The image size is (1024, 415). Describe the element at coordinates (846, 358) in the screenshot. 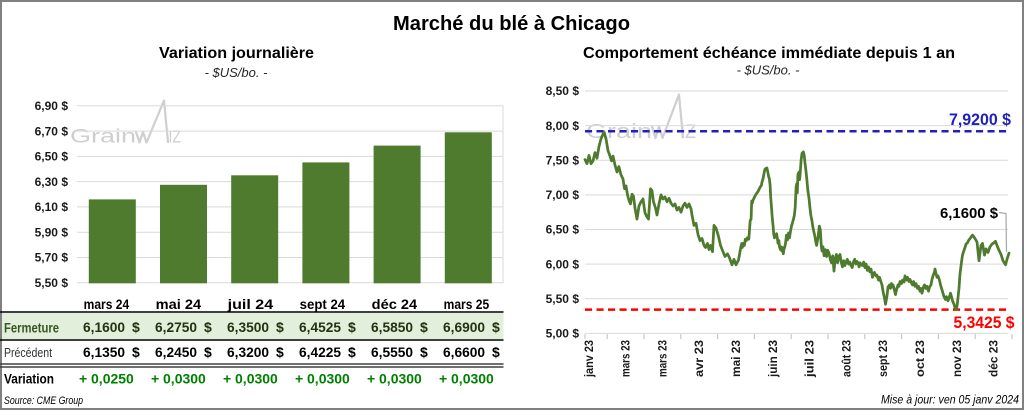

I see `svg-text: août 23` at that location.